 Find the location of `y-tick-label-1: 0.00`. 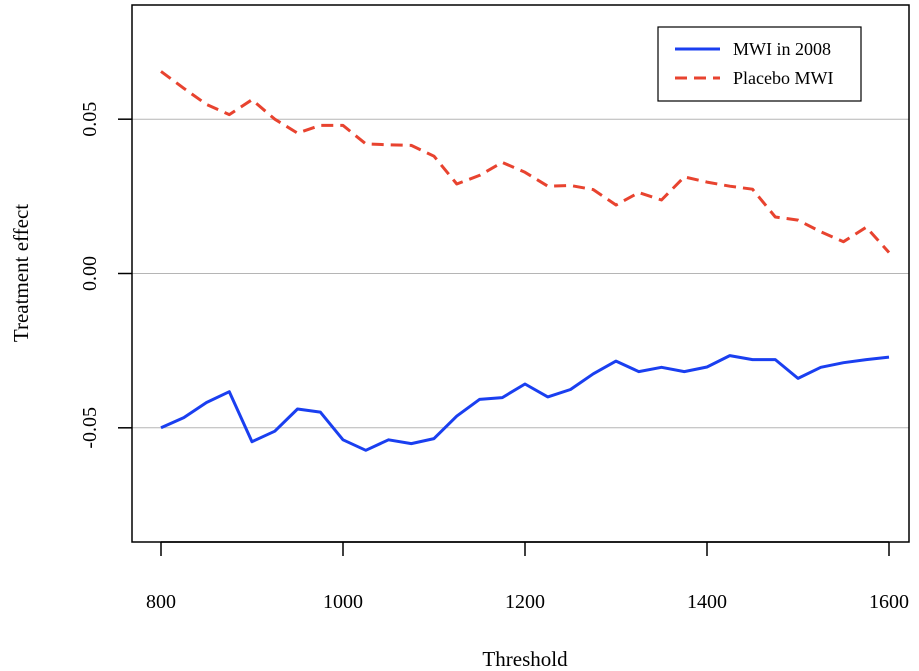

y-tick-label-1: 0.00 is located at coordinates (90, 273).